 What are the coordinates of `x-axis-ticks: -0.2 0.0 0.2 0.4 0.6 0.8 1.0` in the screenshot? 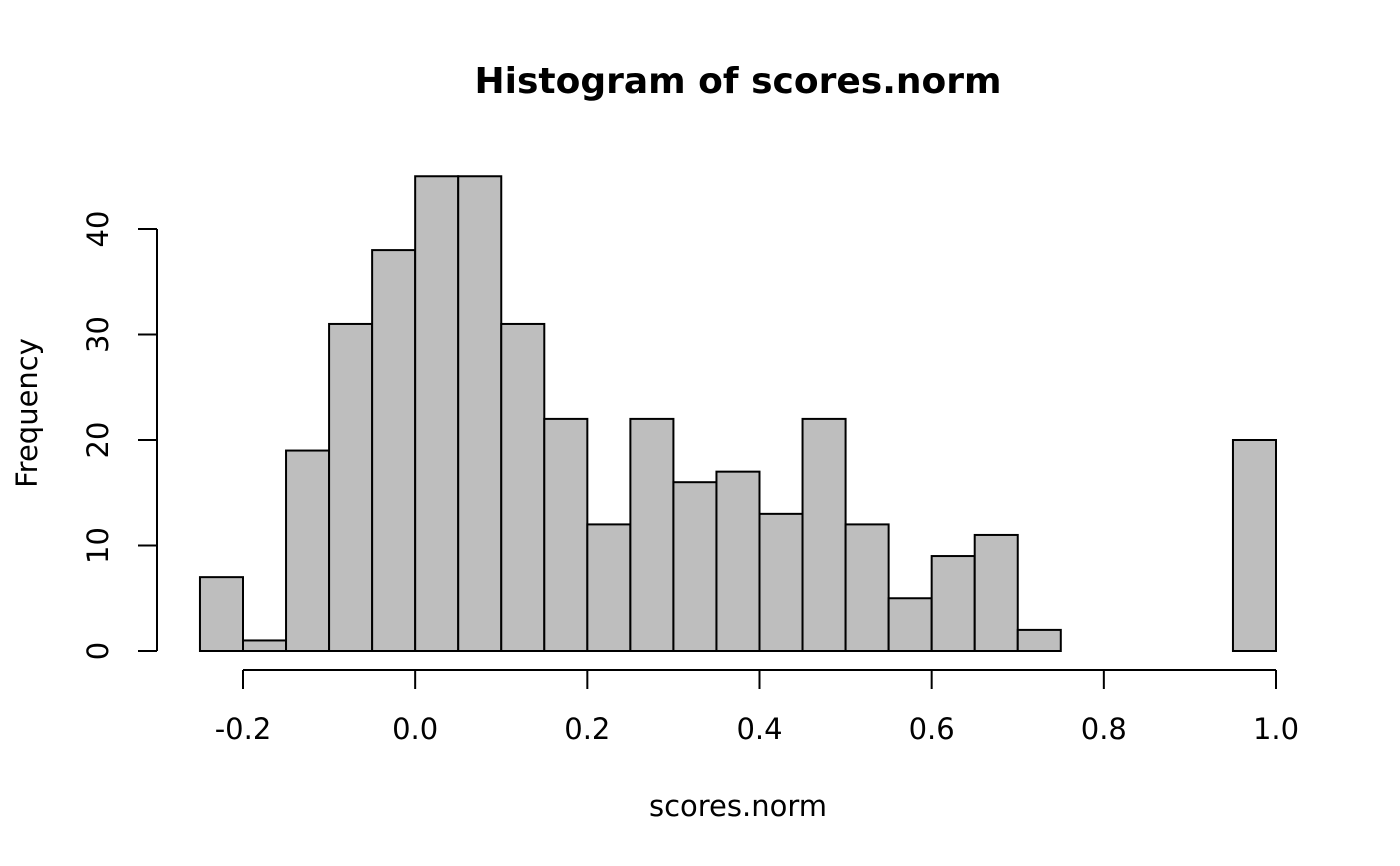 It's located at (757, 708).